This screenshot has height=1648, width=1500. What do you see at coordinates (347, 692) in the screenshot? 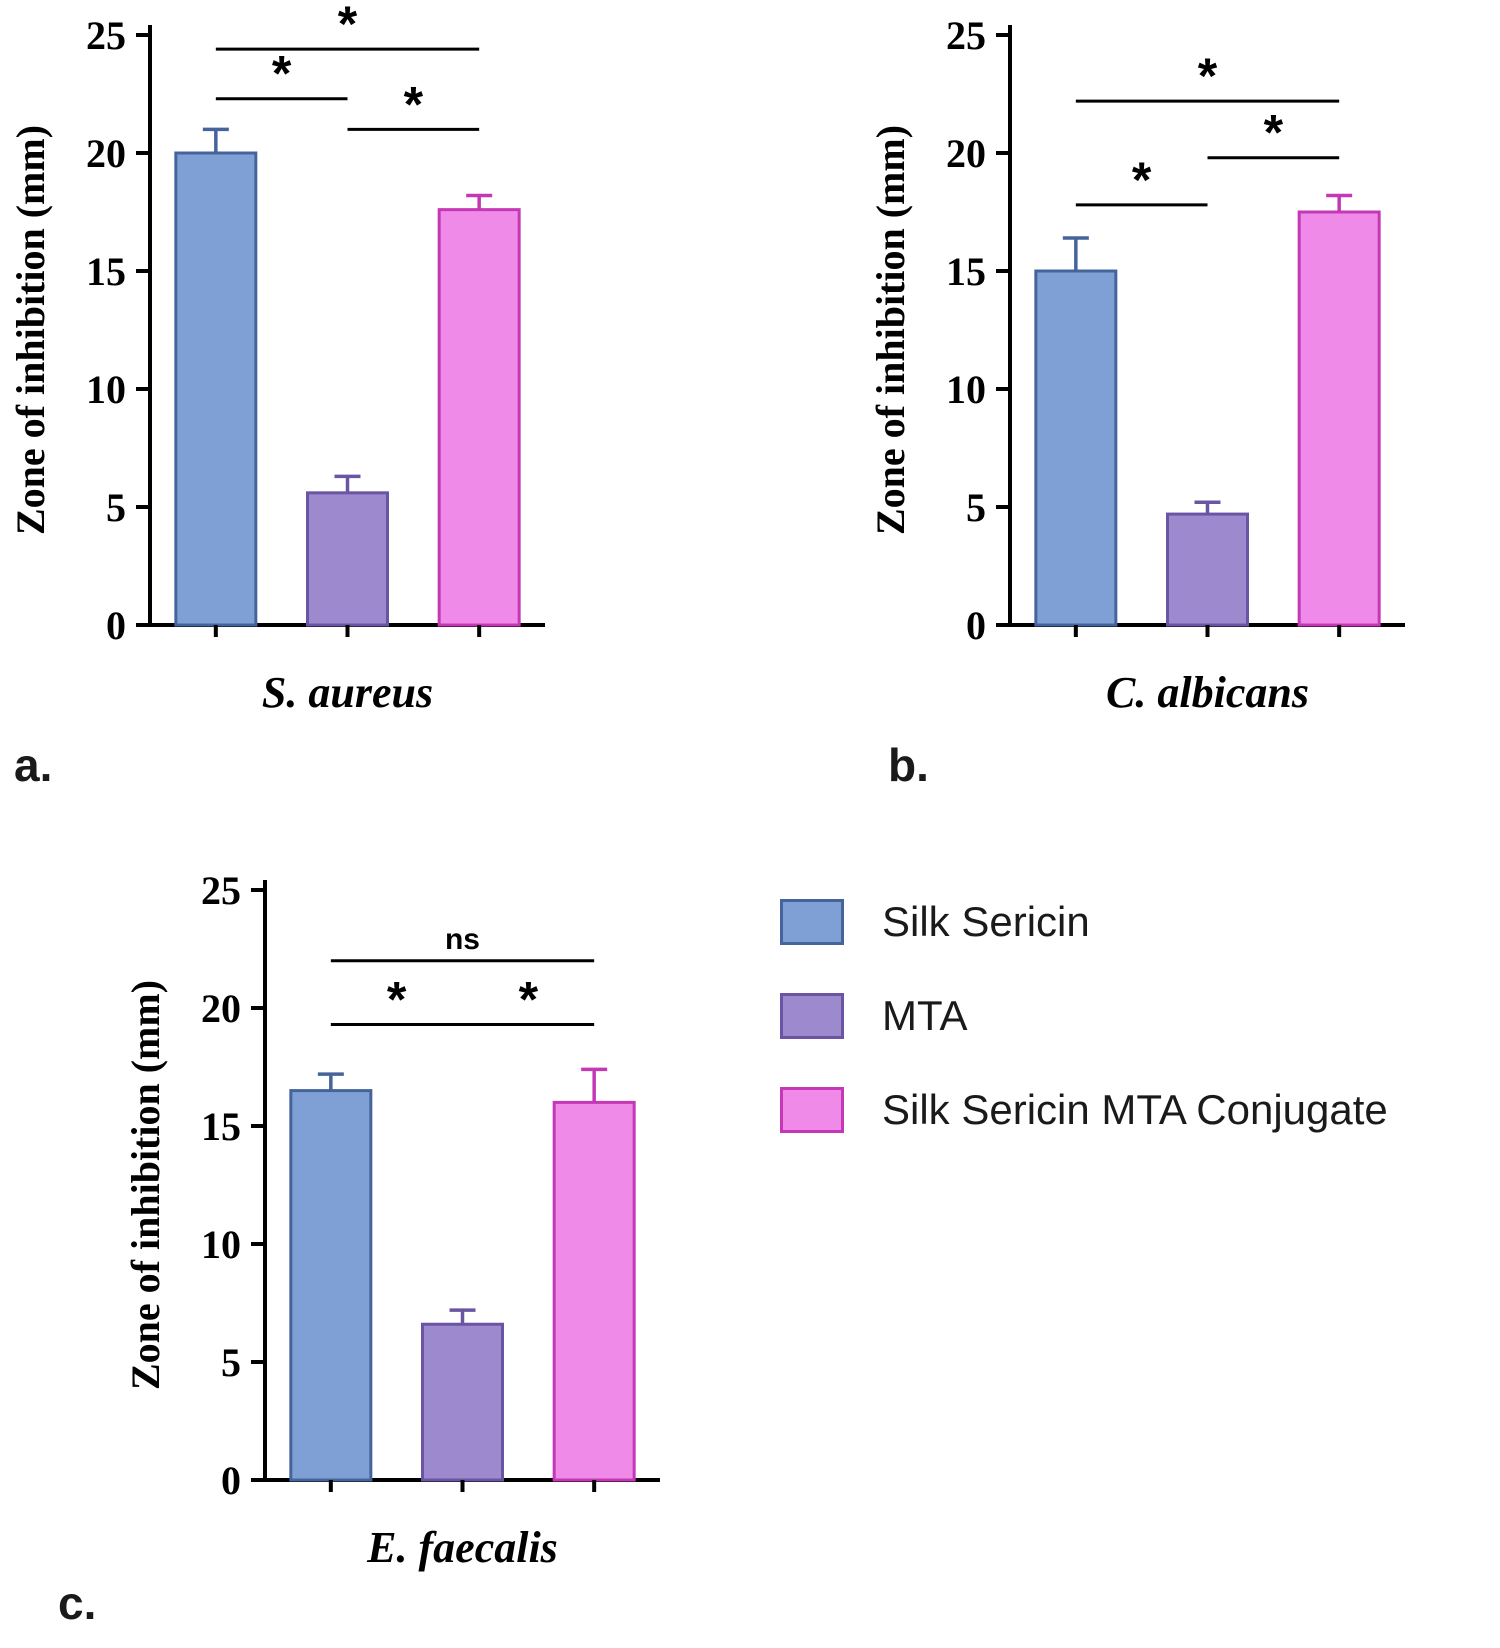
I see `category-label: S. aureus` at bounding box center [347, 692].